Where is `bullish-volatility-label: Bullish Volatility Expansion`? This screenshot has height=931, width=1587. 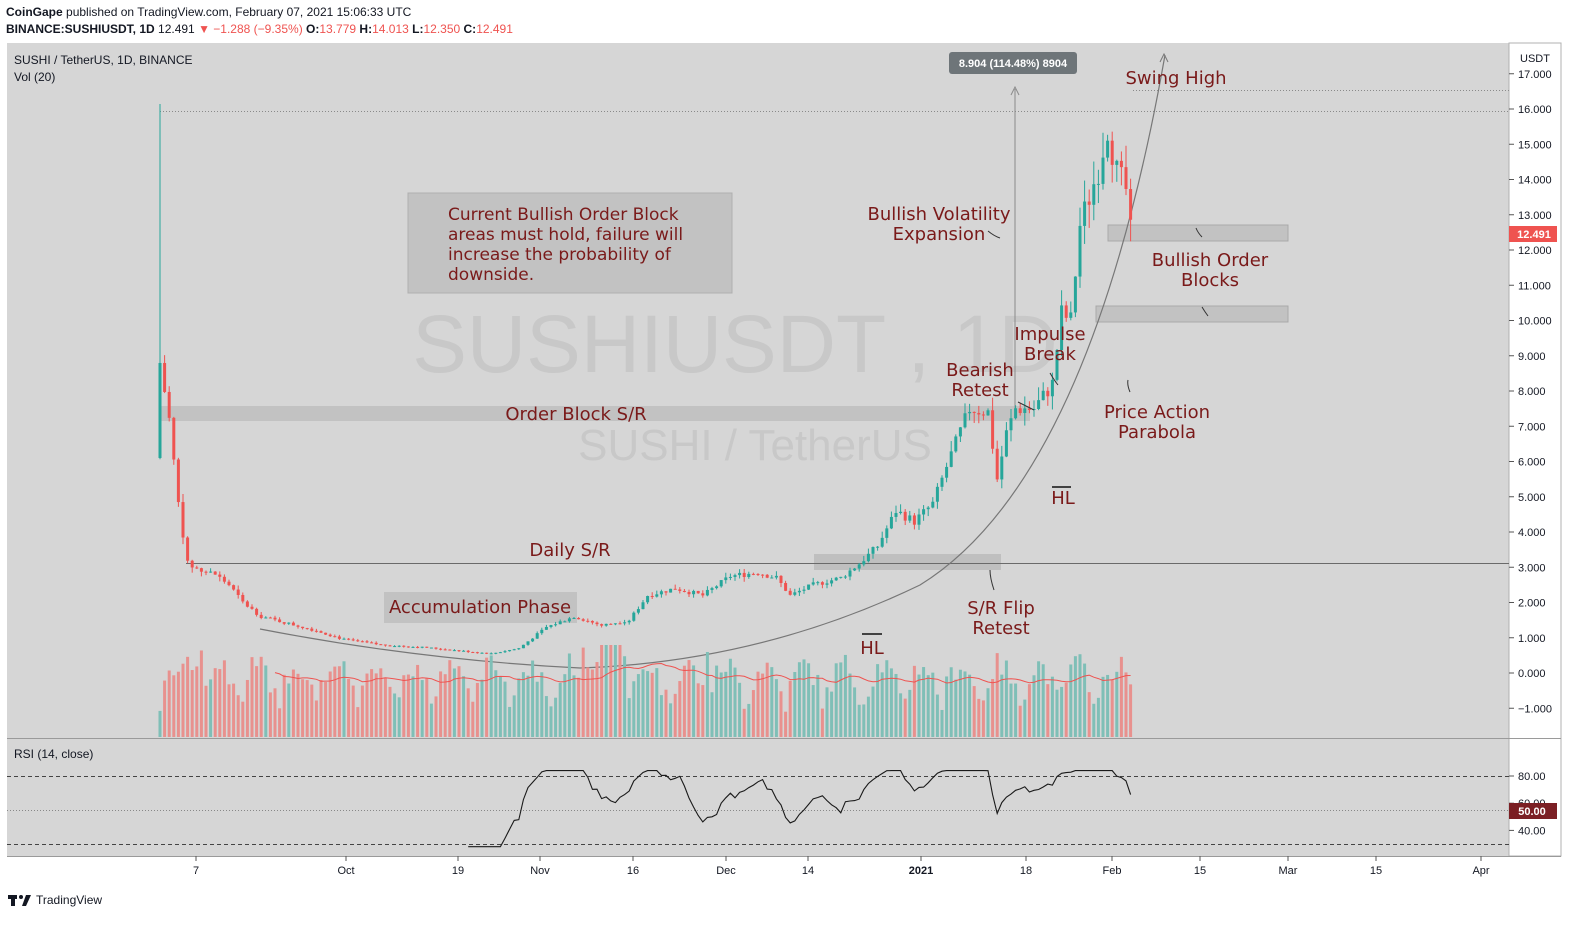
bullish-volatility-label: Bullish Volatility Expansion is located at coordinates (939, 224).